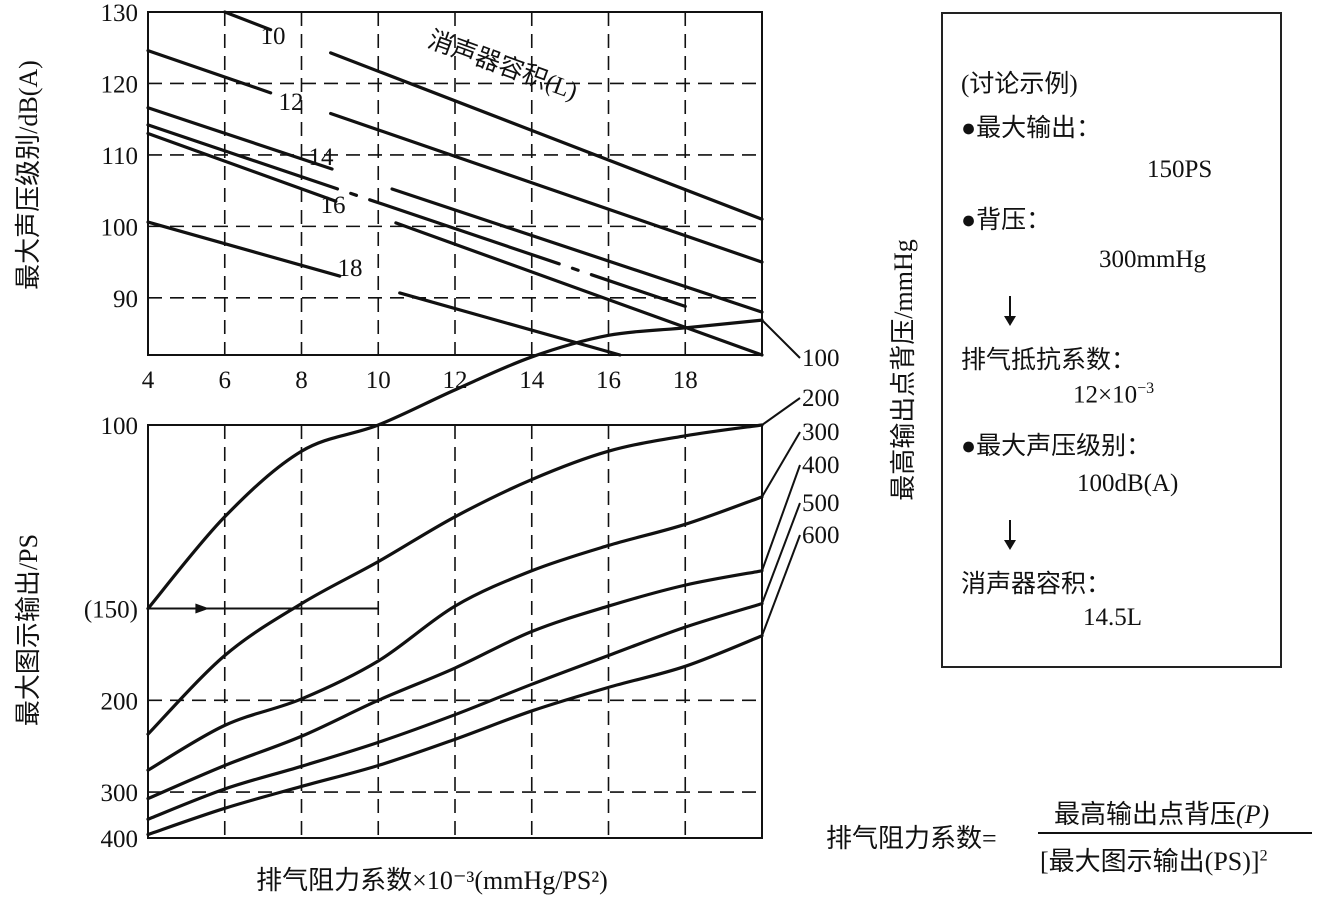 This screenshot has width=1319, height=899. Describe the element at coordinates (432, 880) in the screenshot. I see `x-axis-title: 排气阻力系数×10⁻³(mmHg/PS²)` at that location.